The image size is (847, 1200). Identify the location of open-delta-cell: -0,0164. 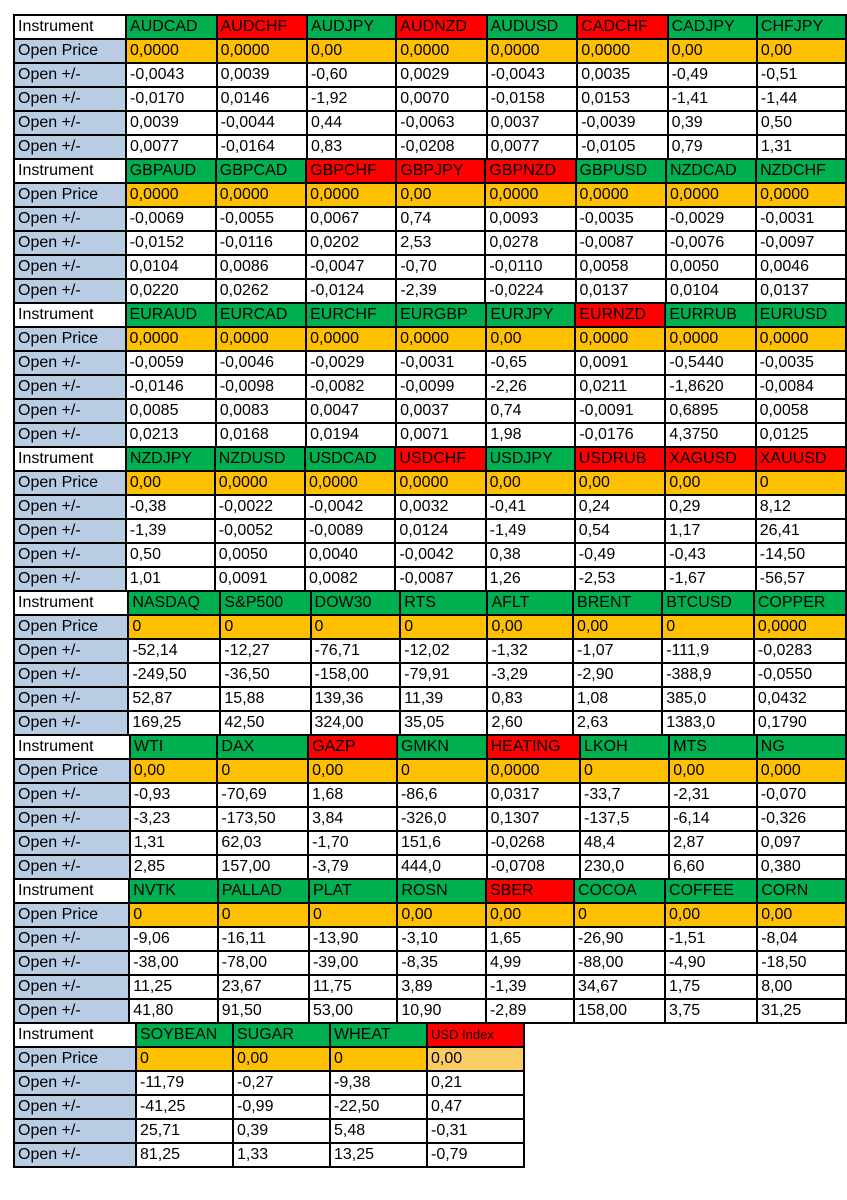
(261, 147).